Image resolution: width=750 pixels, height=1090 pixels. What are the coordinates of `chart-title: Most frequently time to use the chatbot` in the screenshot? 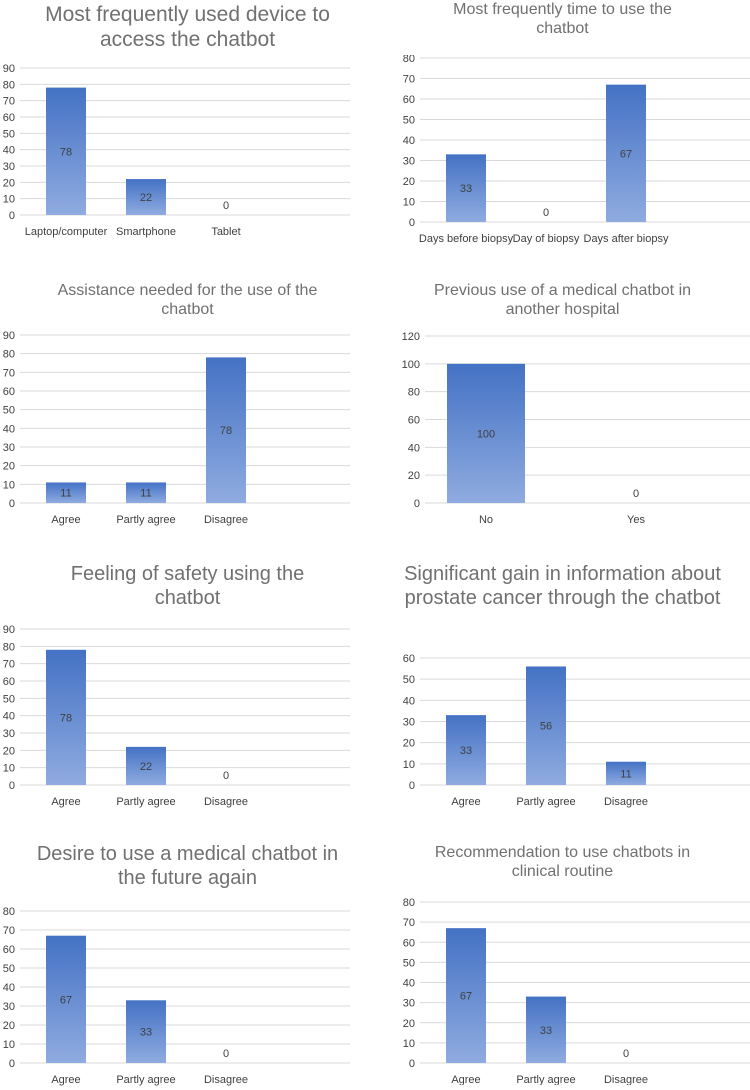 It's located at (562, 19).